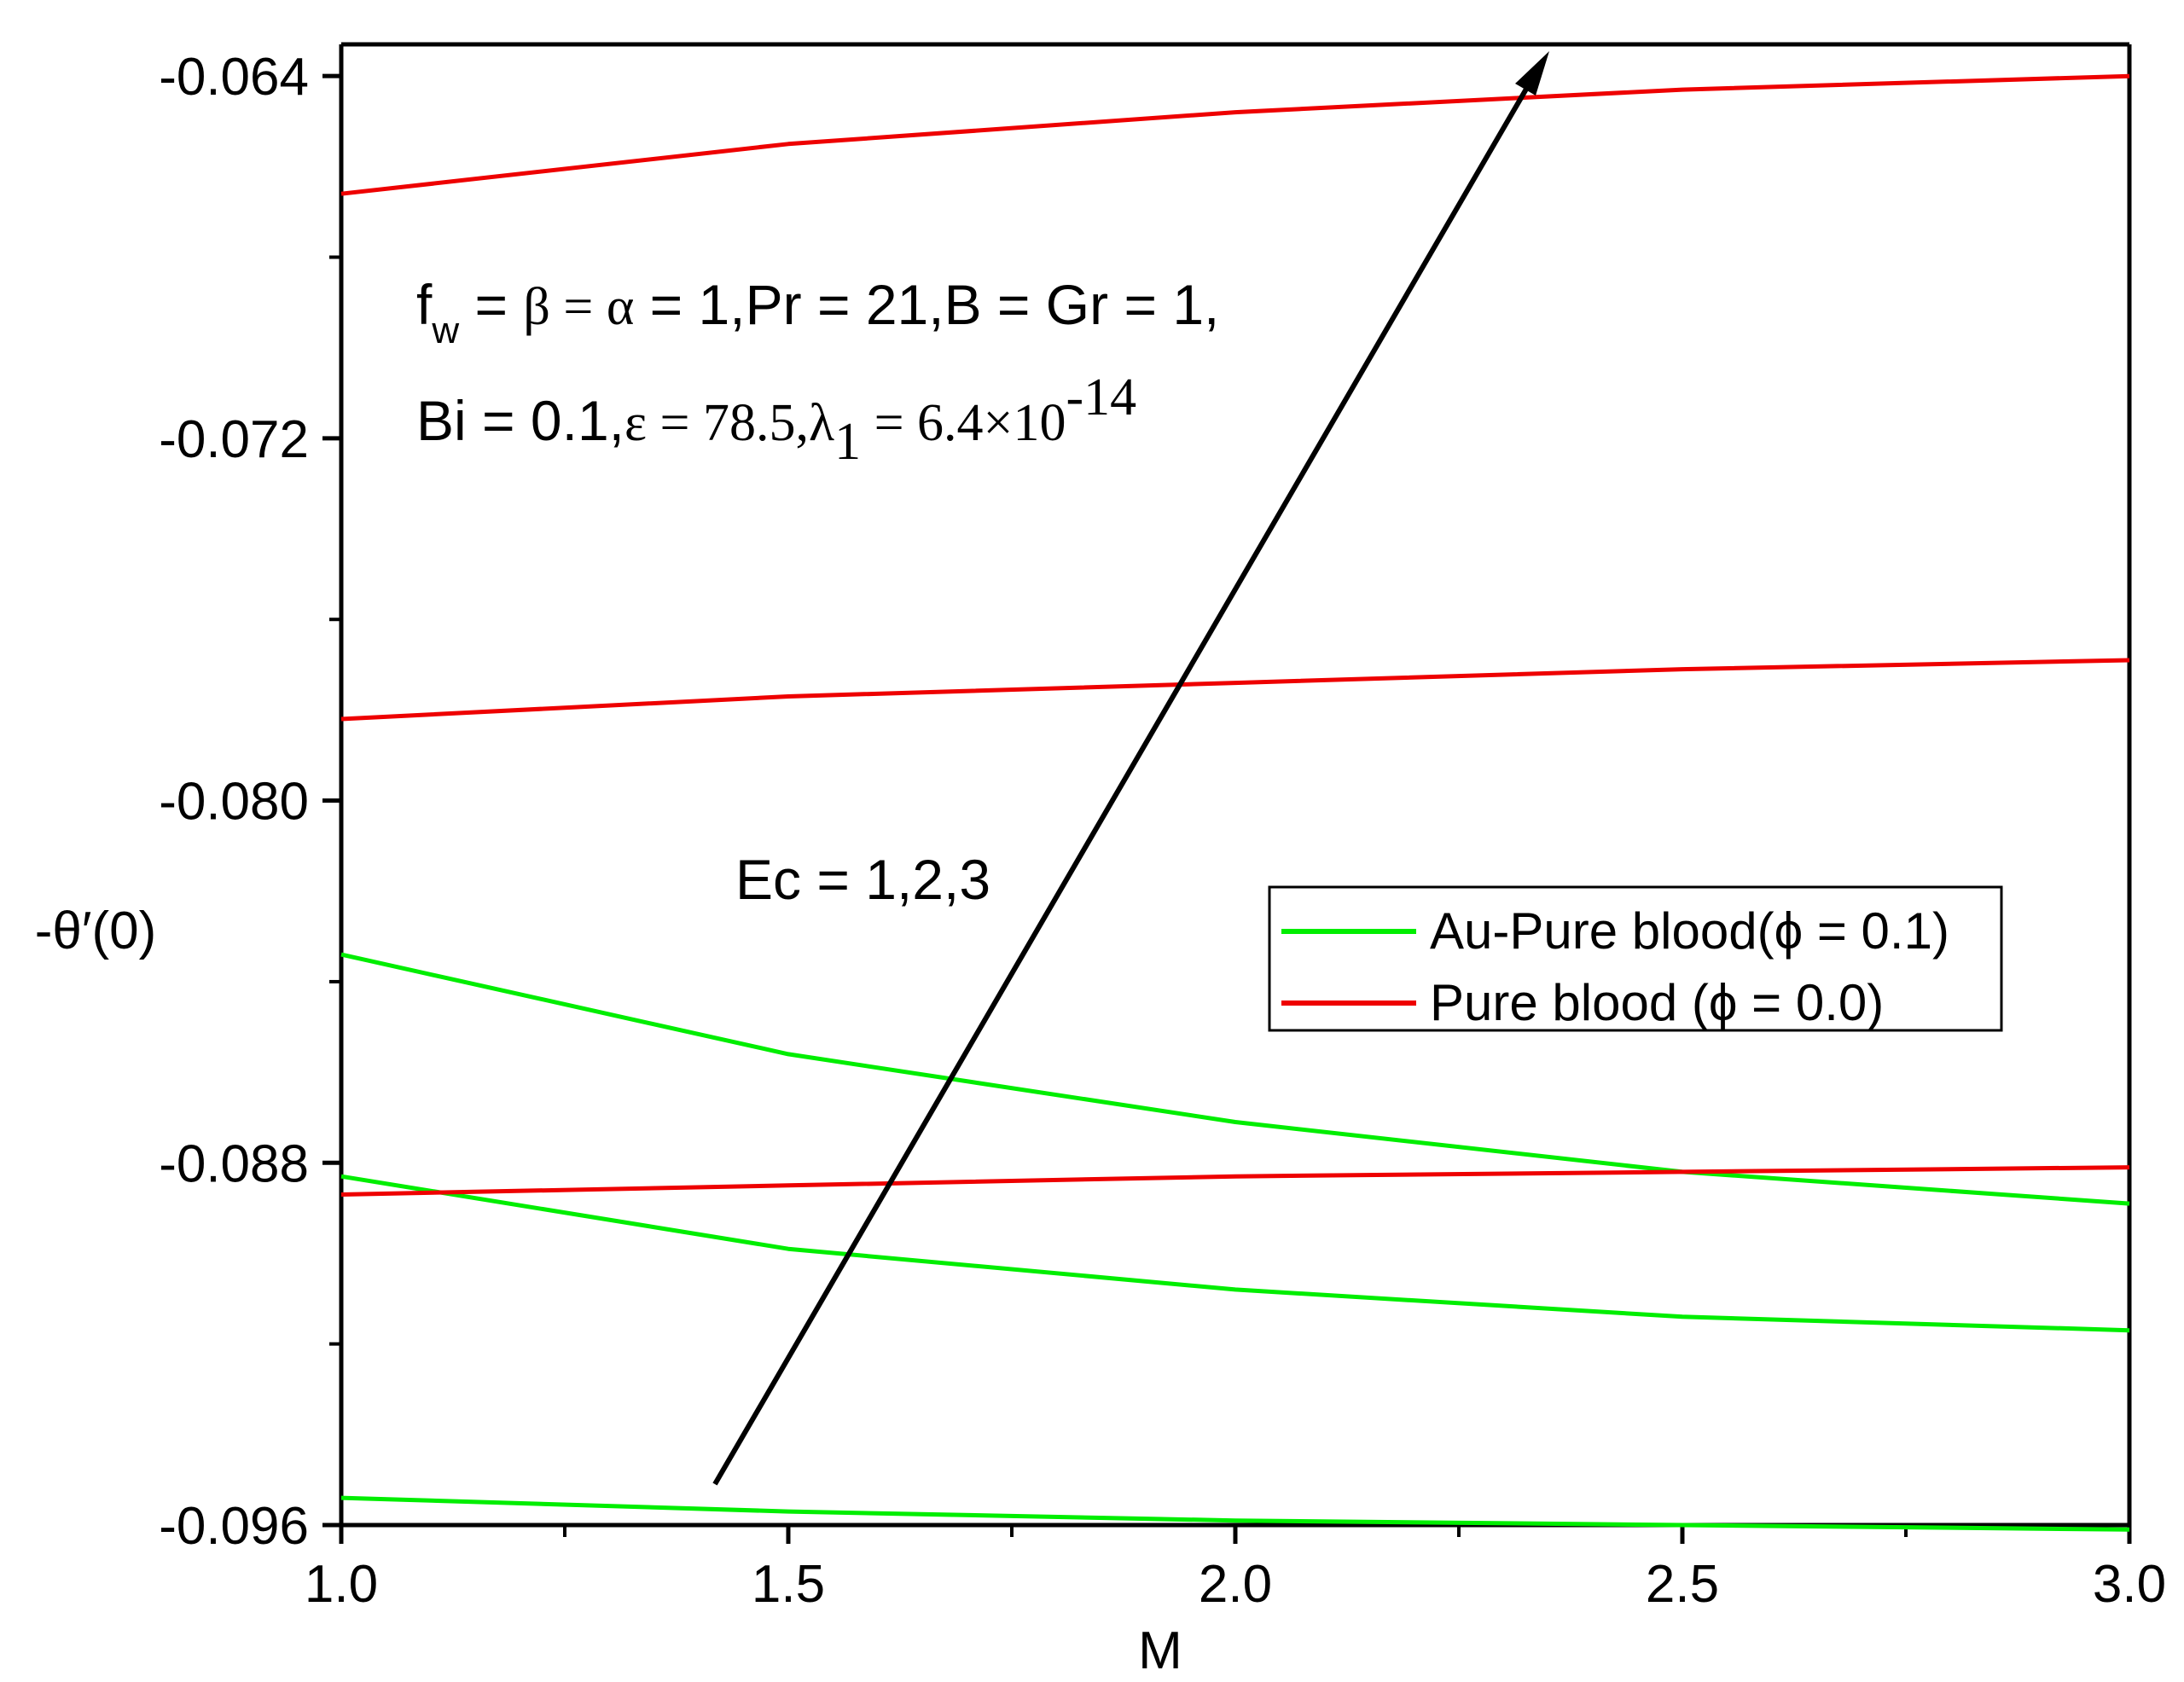 This screenshot has width=2184, height=1682. I want to click on x-tick-label: 2.5, so click(1683, 1584).